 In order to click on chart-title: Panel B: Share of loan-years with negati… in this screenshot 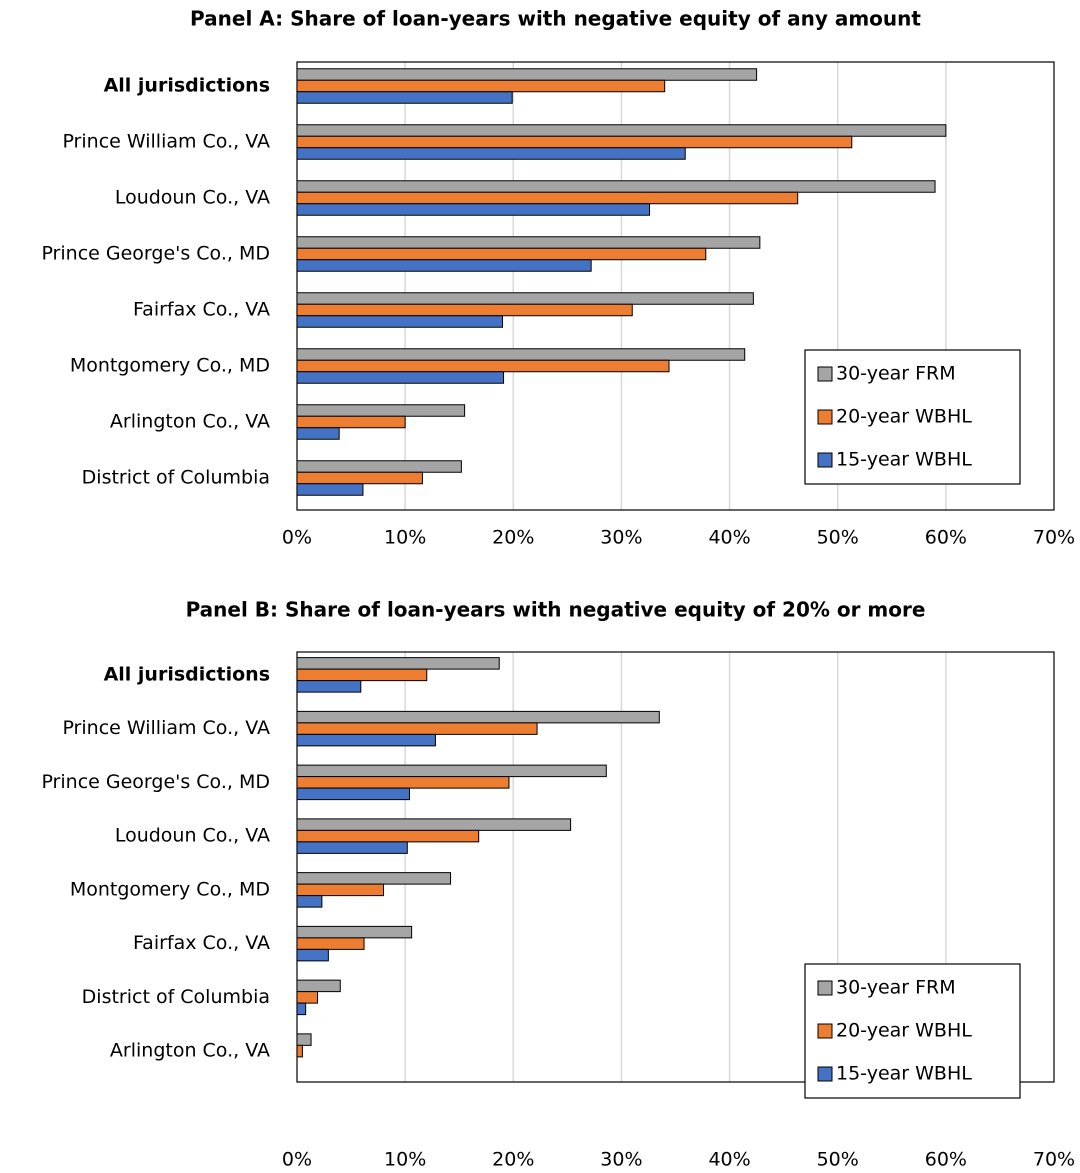, I will do `click(556, 610)`.